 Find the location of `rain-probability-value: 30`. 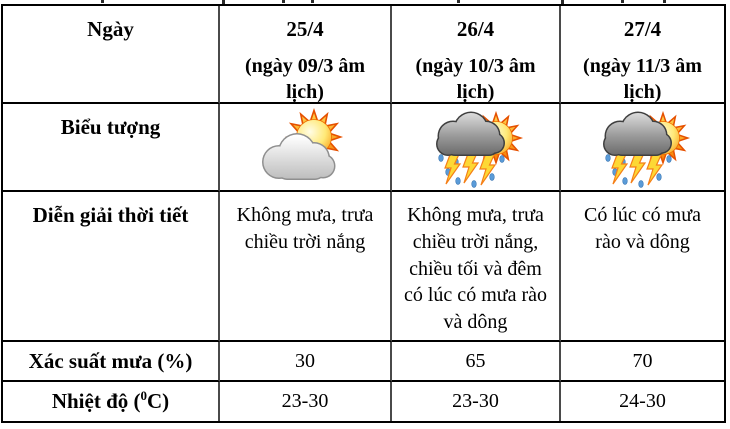

rain-probability-value: 30 is located at coordinates (305, 360).